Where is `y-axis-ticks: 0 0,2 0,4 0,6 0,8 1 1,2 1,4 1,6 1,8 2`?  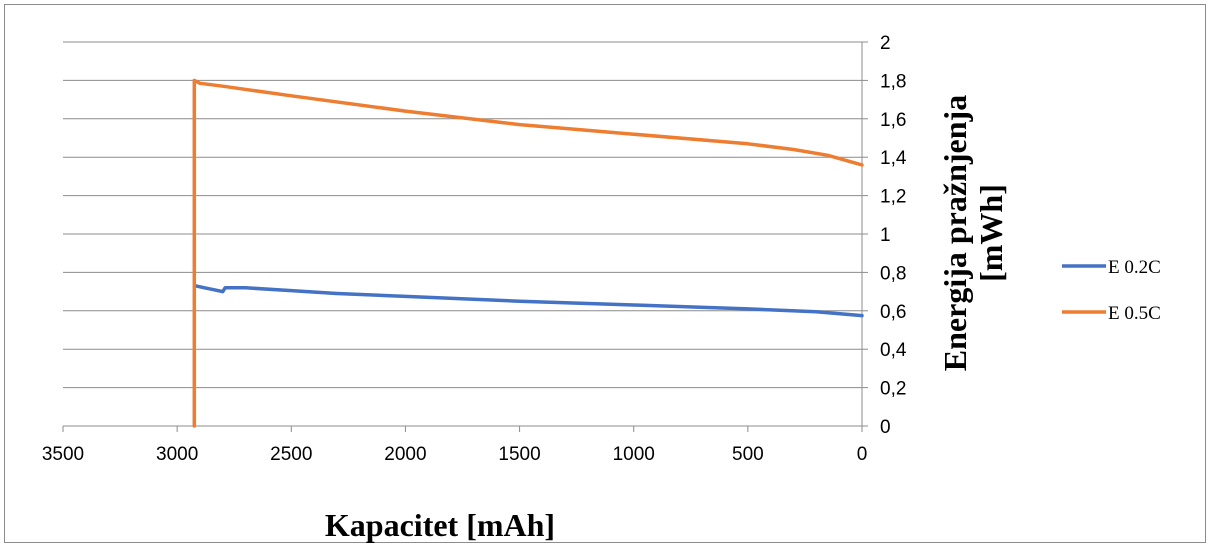 y-axis-ticks: 0 0,2 0,4 0,6 0,8 1 1,2 1,4 1,6 1,8 2 is located at coordinates (884, 235).